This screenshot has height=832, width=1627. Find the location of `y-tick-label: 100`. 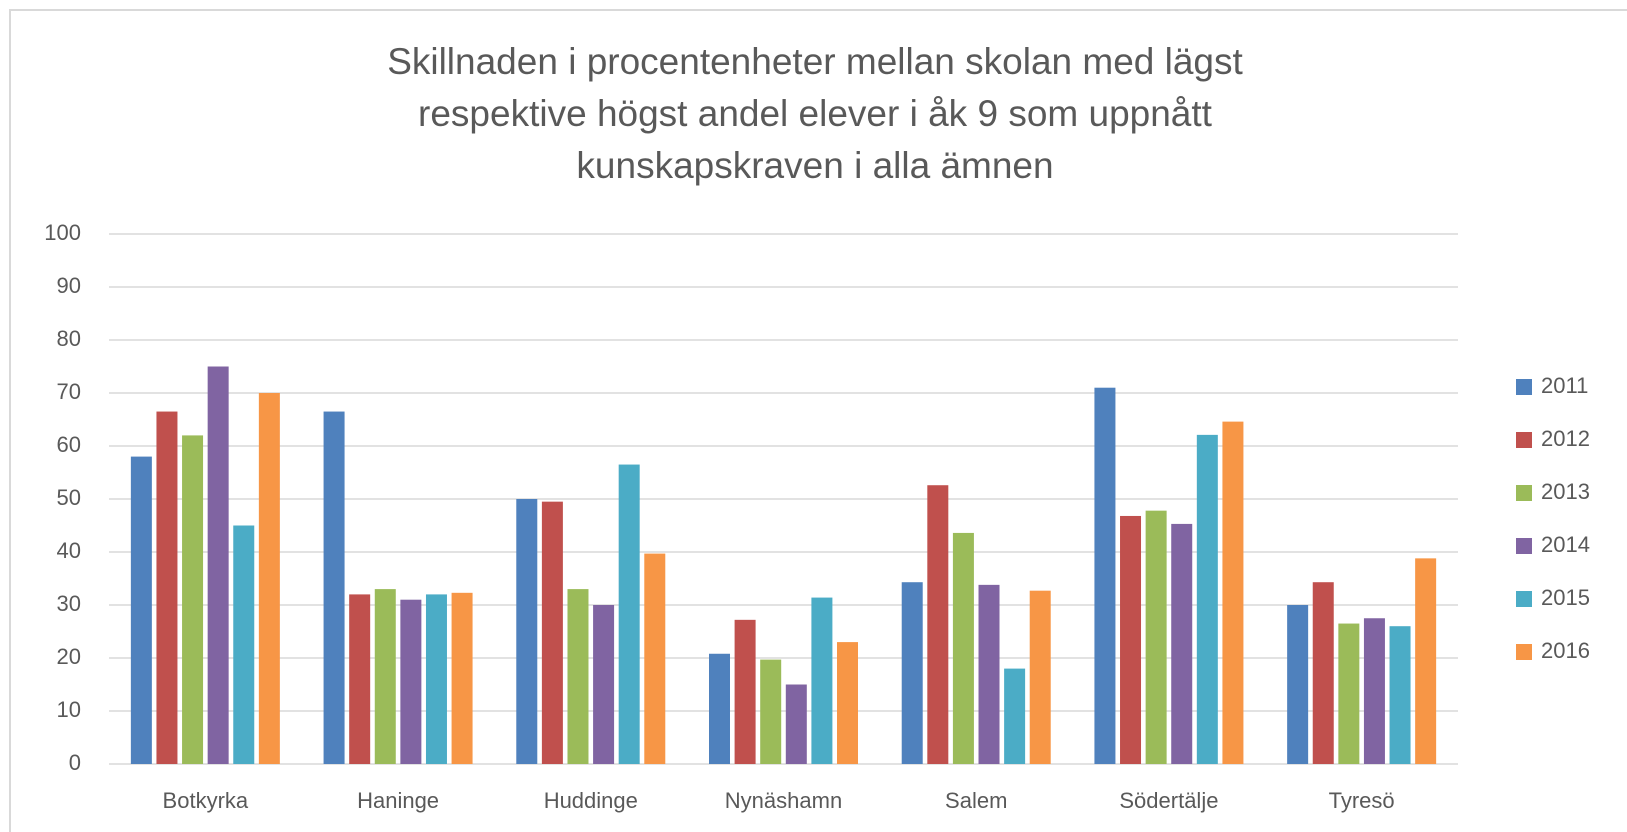

y-tick-label: 100 is located at coordinates (62, 232).